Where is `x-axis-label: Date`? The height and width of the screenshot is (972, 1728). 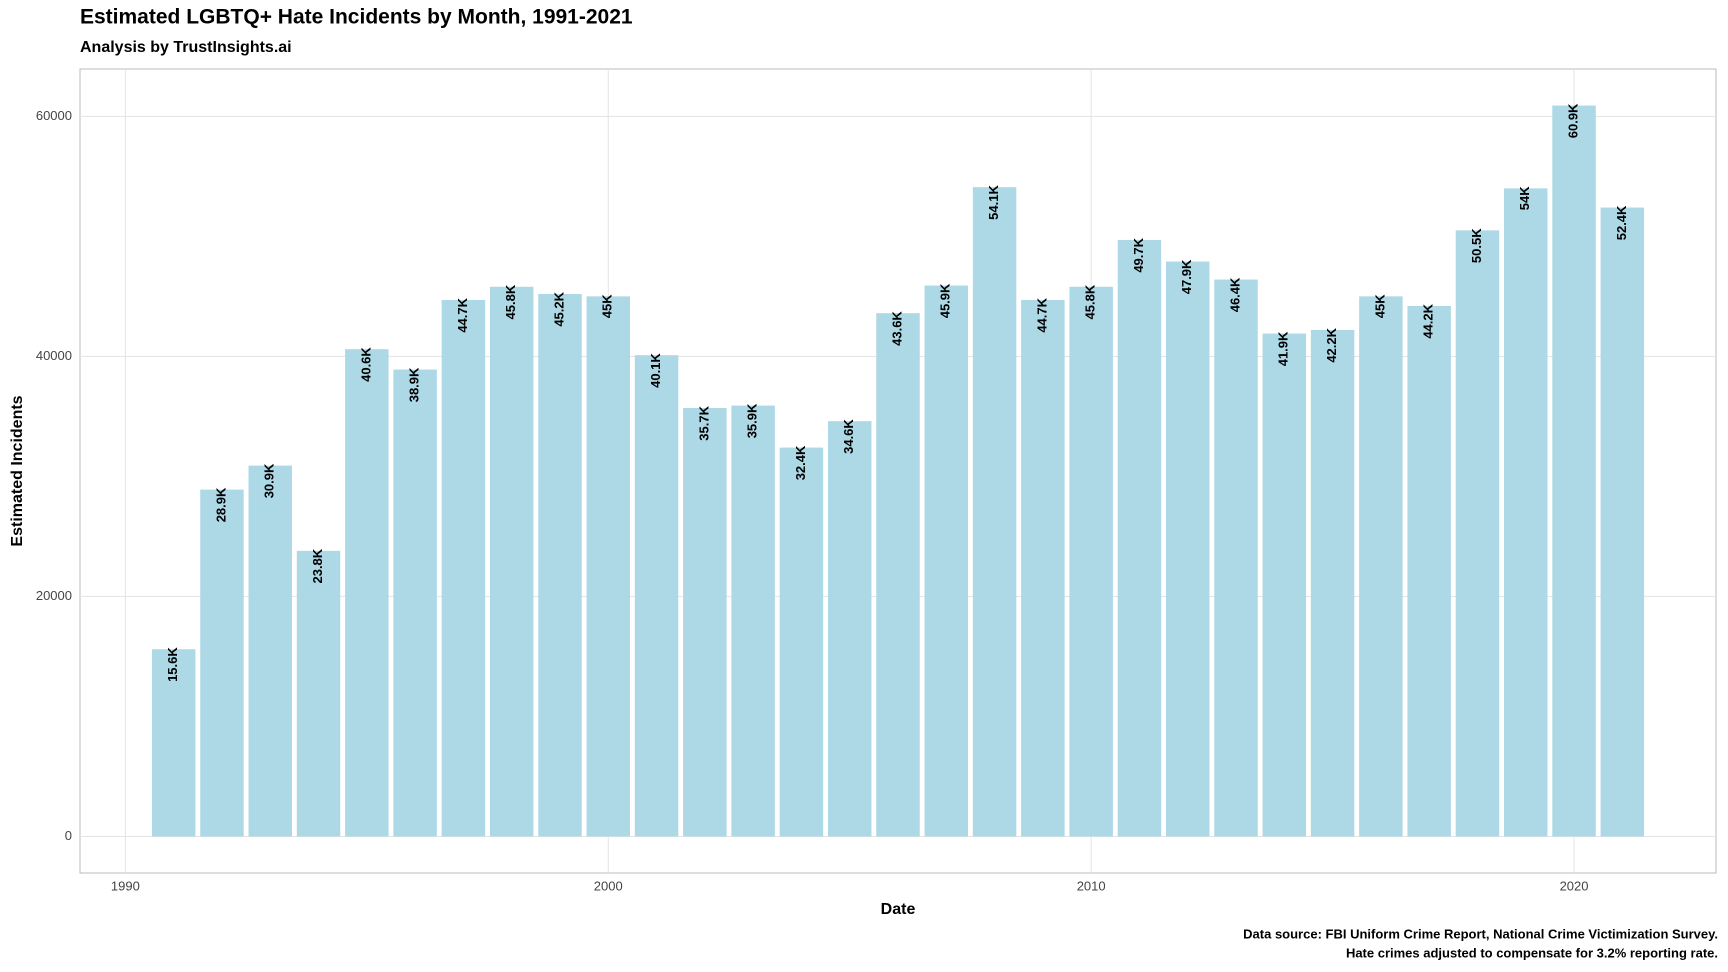
x-axis-label: Date is located at coordinates (898, 909).